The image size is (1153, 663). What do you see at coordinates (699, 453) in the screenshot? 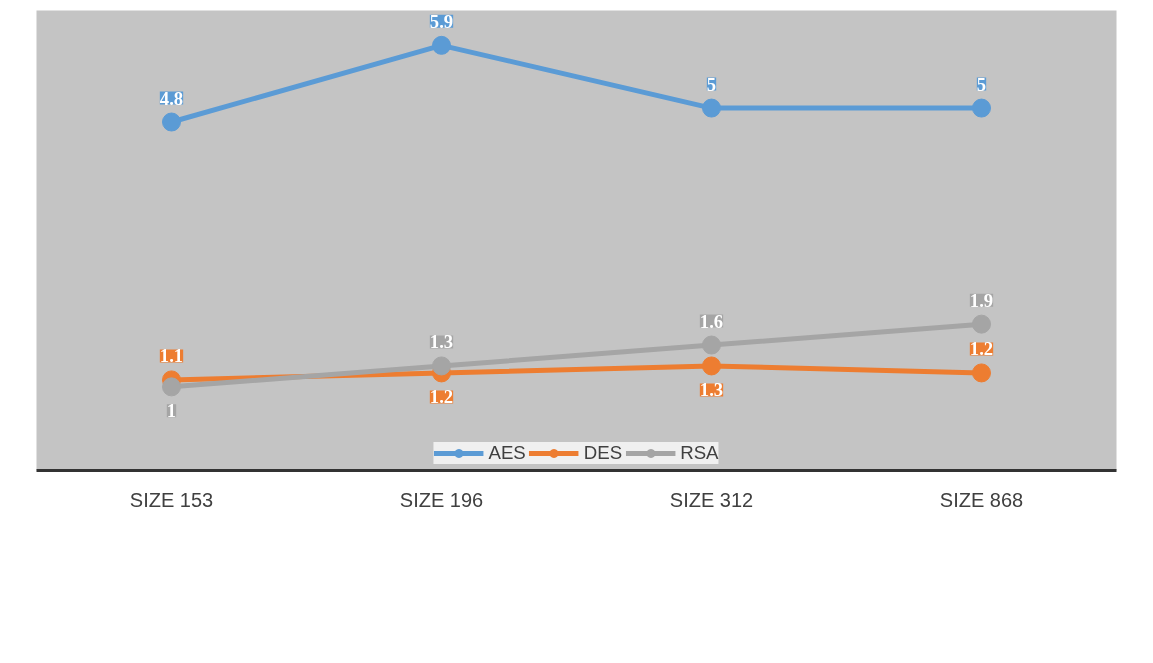
I see `legend-label: RSA` at bounding box center [699, 453].